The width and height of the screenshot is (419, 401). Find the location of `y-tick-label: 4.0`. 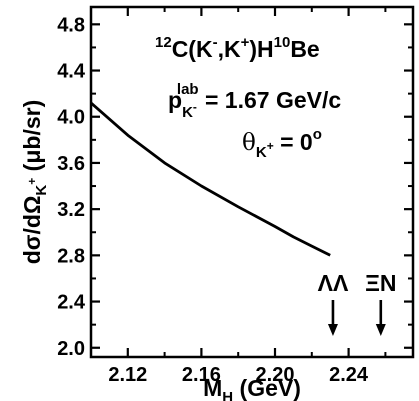

y-tick-label: 4.0 is located at coordinates (71, 118).